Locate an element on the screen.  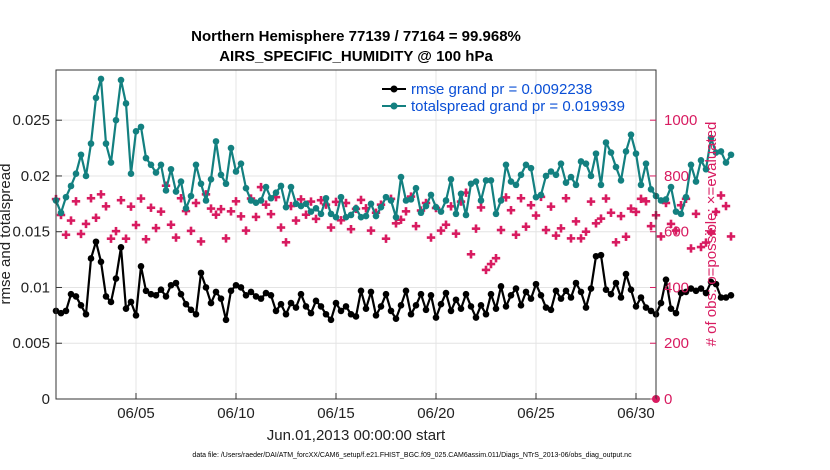
y-left-tick-label: 0.01 is located at coordinates (35, 287).